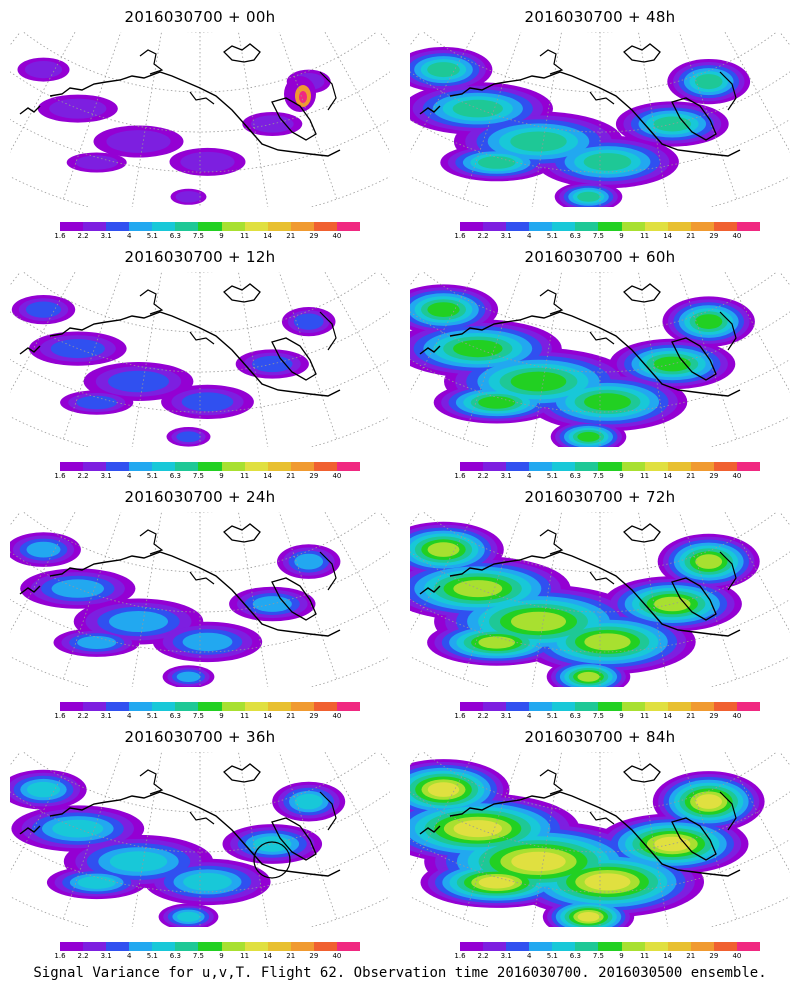 Image resolution: width=800 pixels, height=1000 pixels. What do you see at coordinates (200, 257) in the screenshot?
I see `panel-title: 2016030700 + 12h` at bounding box center [200, 257].